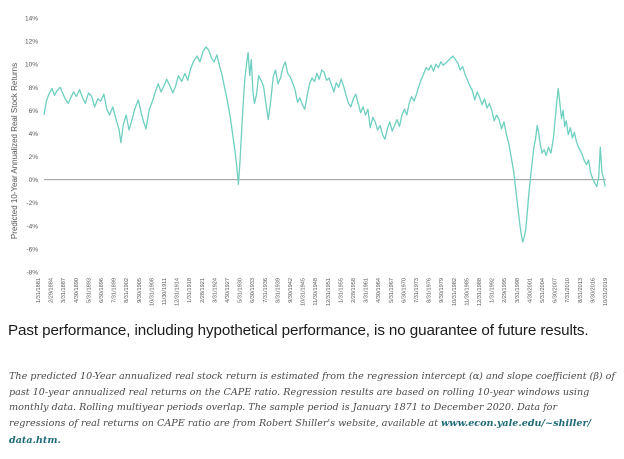 The image size is (624, 459). Describe the element at coordinates (228, 290) in the screenshot. I see `x-tick-label: 4/30/1927` at that location.